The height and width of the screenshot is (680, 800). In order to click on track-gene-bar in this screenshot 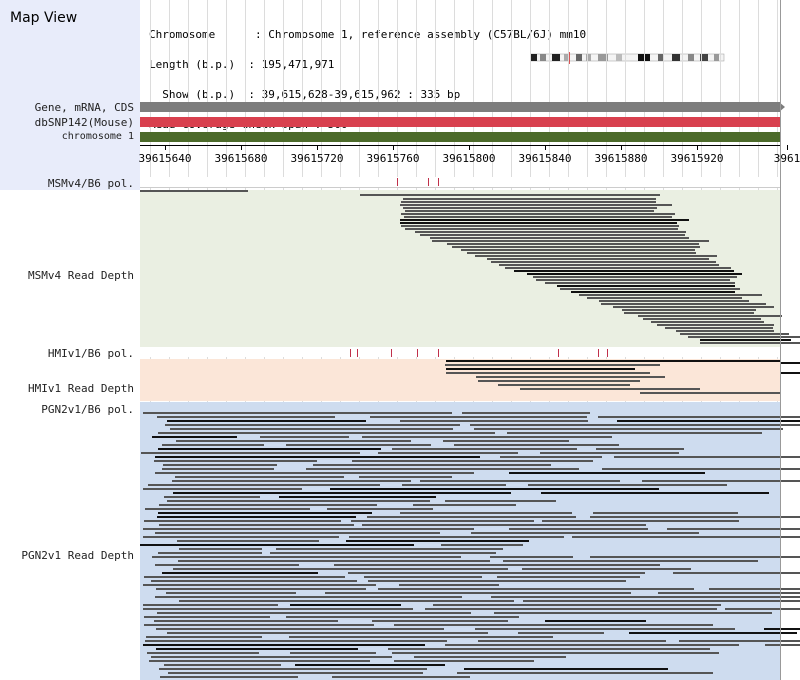, I will do `click(460, 107)`.